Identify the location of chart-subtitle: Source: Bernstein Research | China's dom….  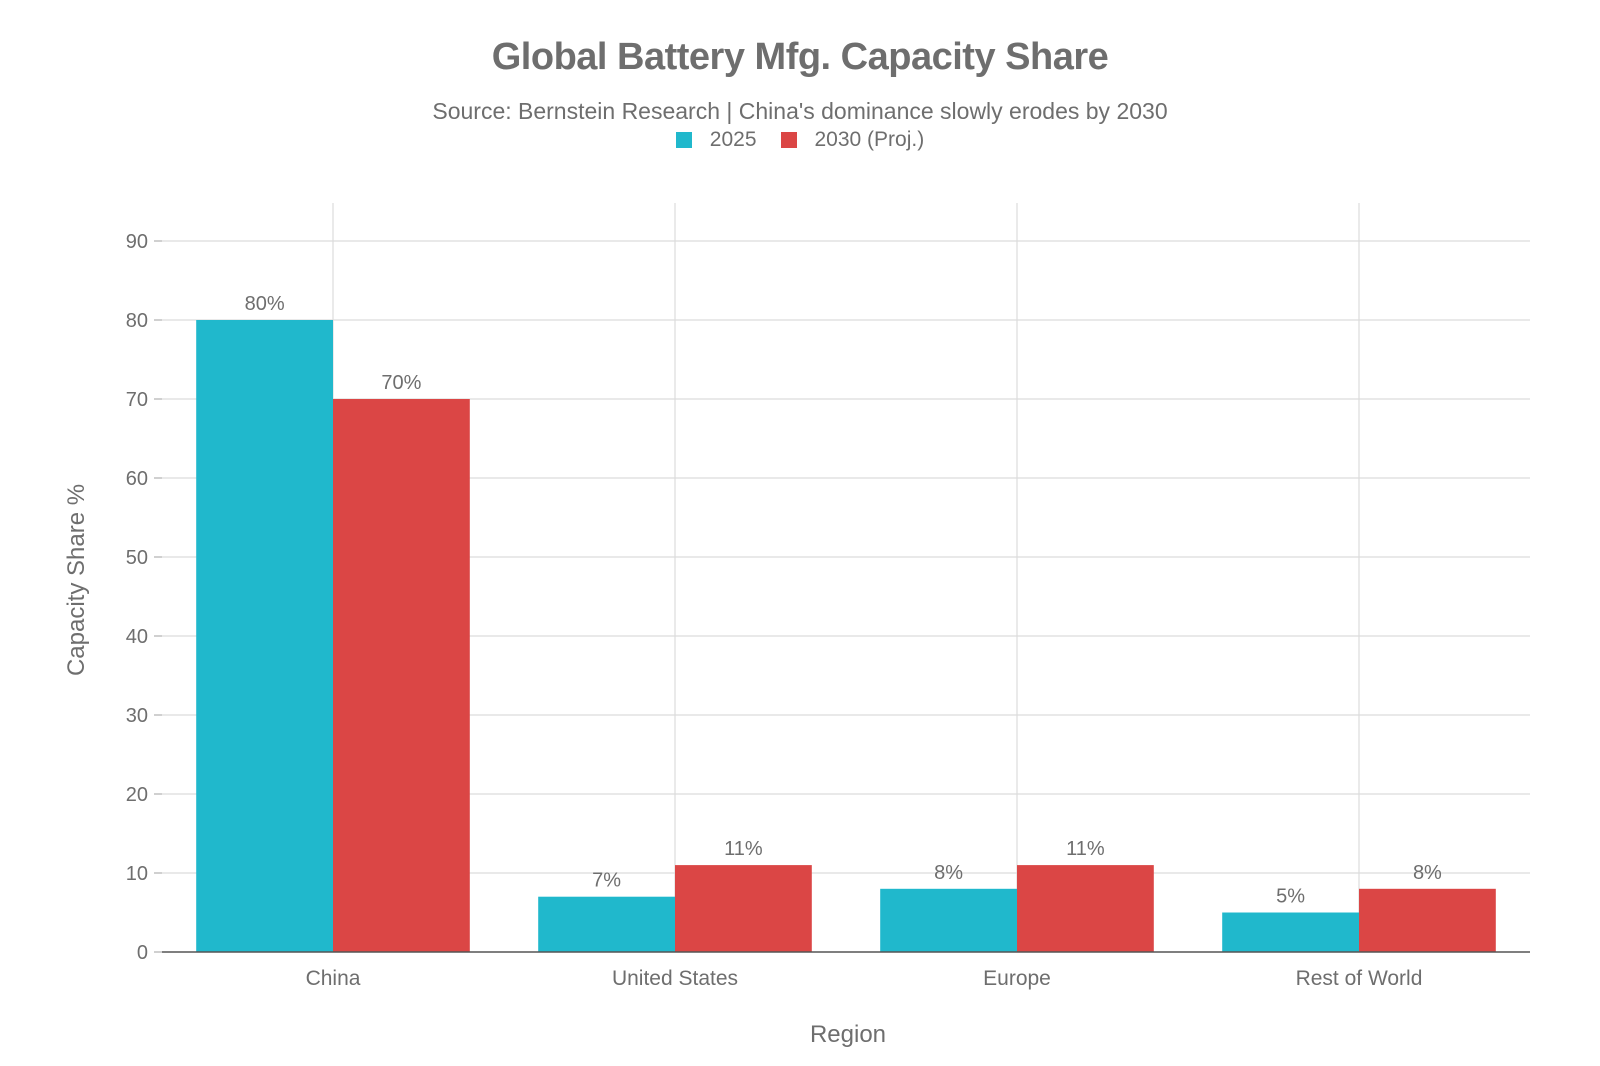
(800, 111).